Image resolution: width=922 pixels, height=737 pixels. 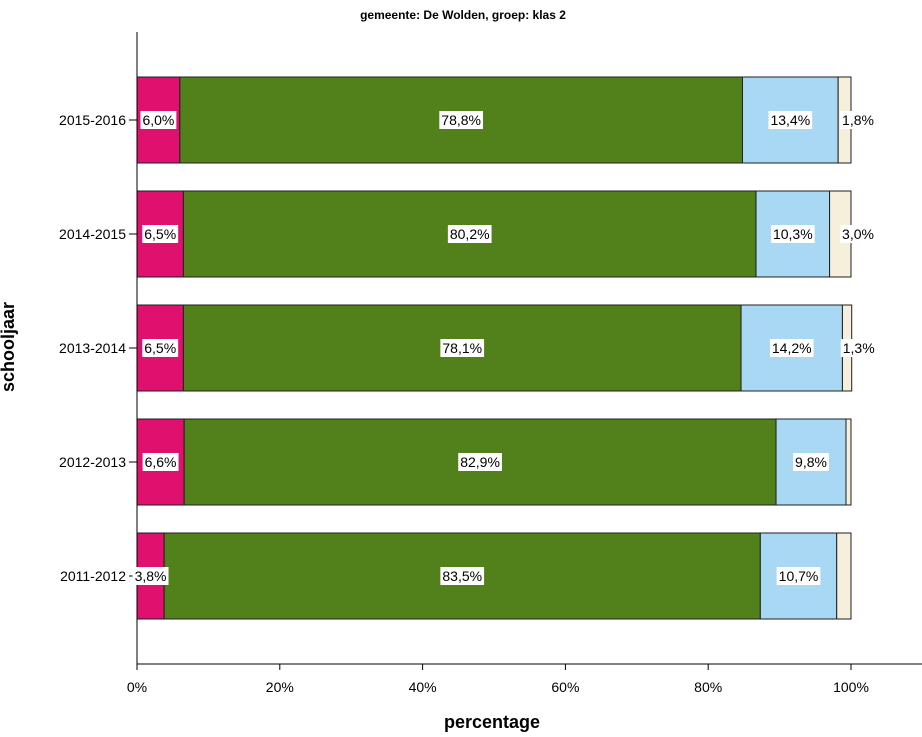 I want to click on data-label-2015-2016-2-bg, so click(x=790, y=120).